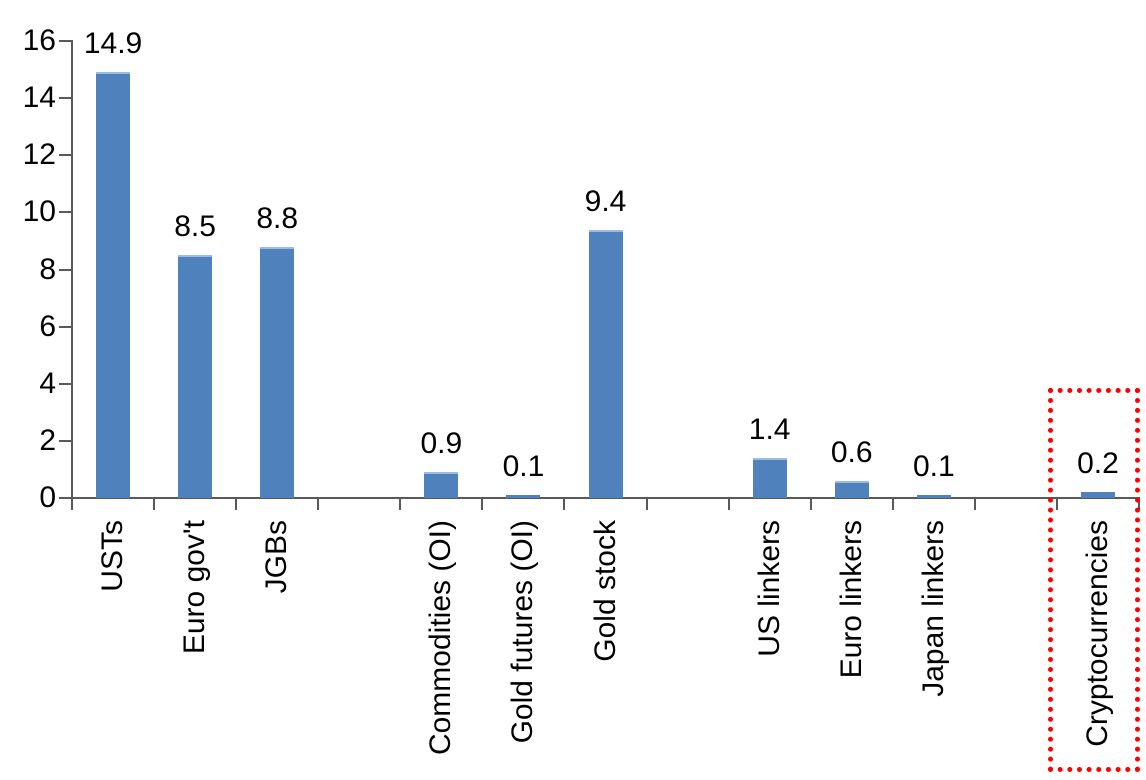 The width and height of the screenshot is (1146, 780). What do you see at coordinates (605, 201) in the screenshot?
I see `bar-value-label: 9.4` at bounding box center [605, 201].